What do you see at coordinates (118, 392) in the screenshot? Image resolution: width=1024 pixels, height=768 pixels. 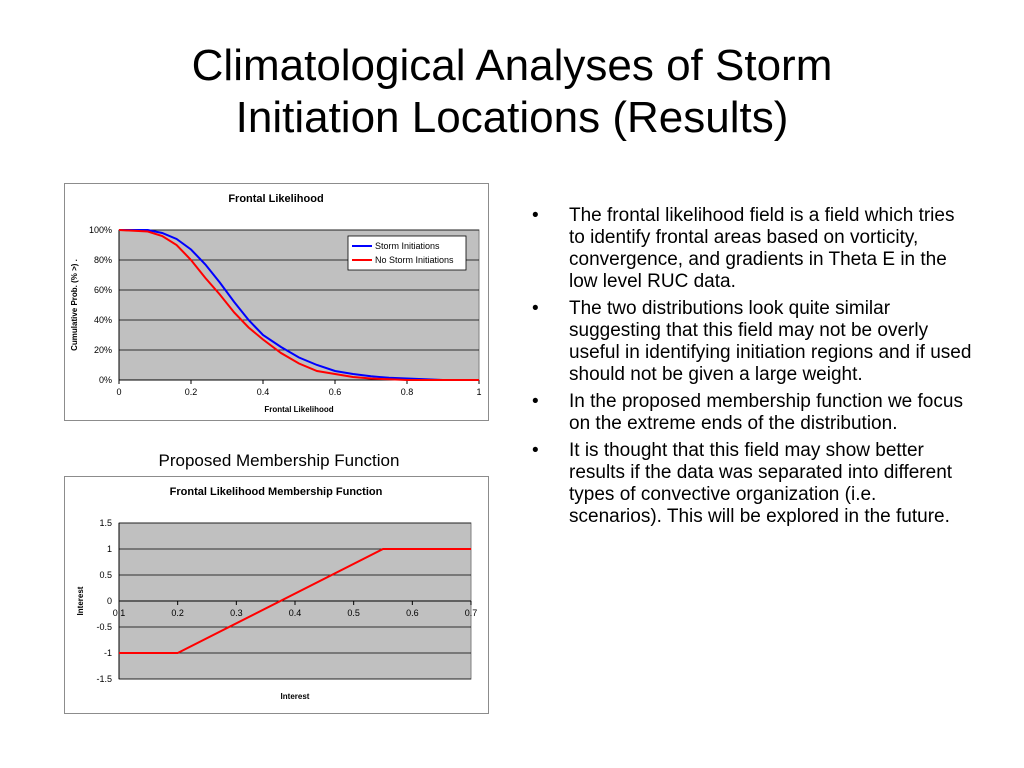 I see `x-tick-label: 0` at bounding box center [118, 392].